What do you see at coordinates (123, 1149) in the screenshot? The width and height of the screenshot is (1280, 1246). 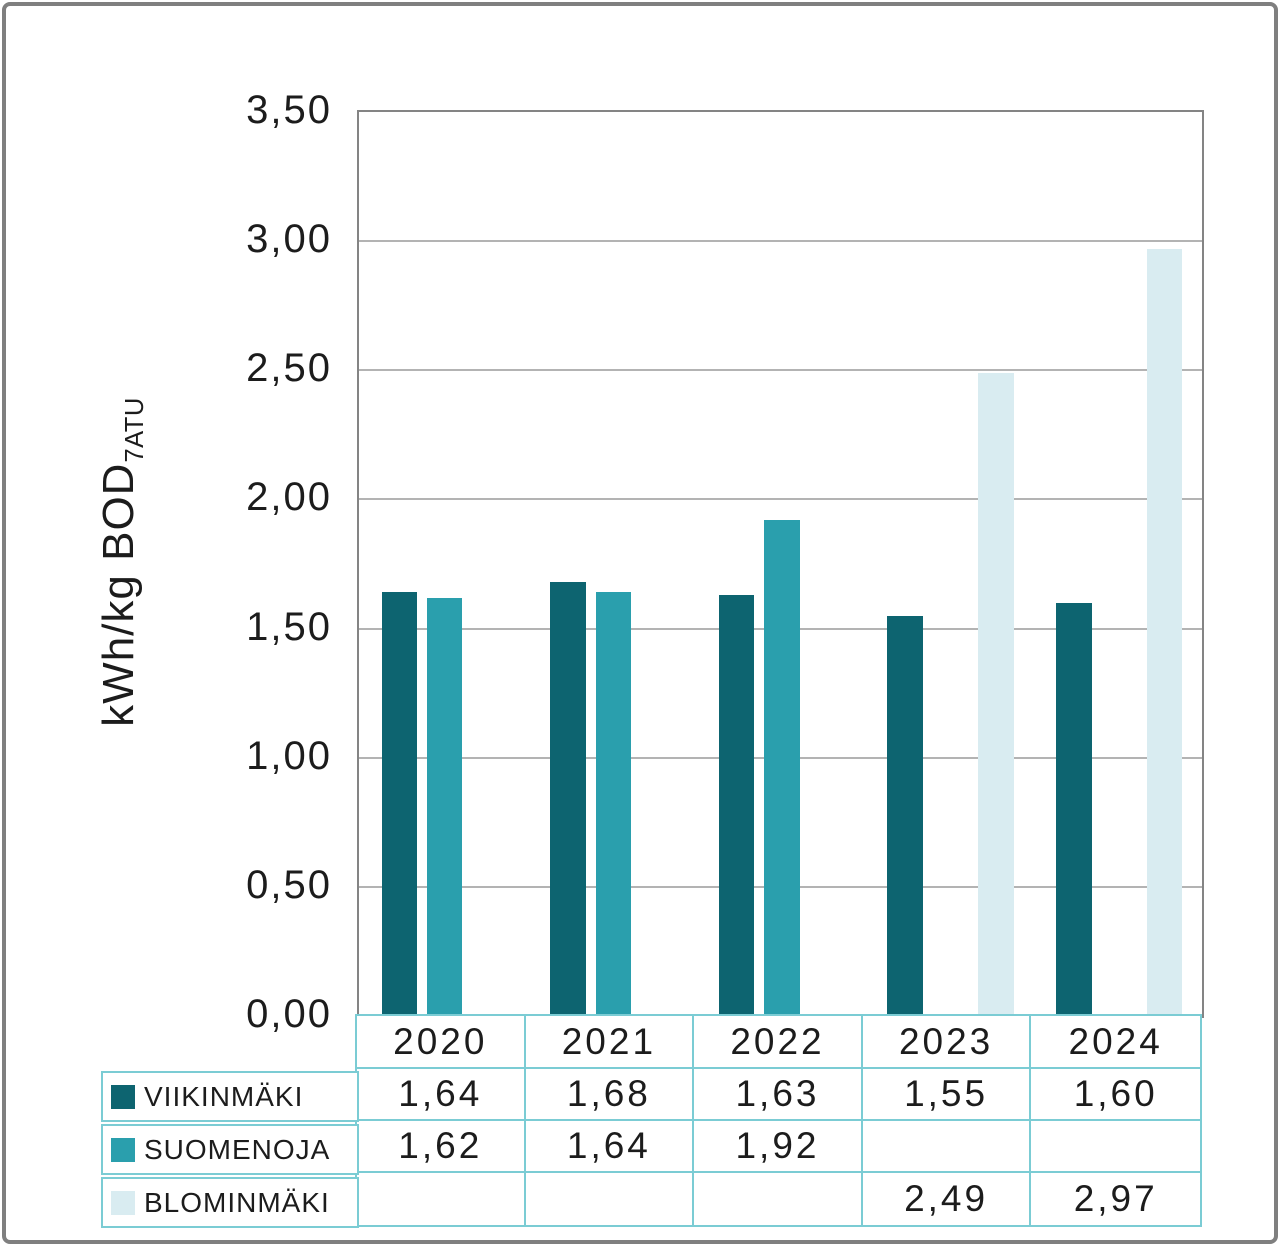 I see `legend-swatch-suomenoja` at bounding box center [123, 1149].